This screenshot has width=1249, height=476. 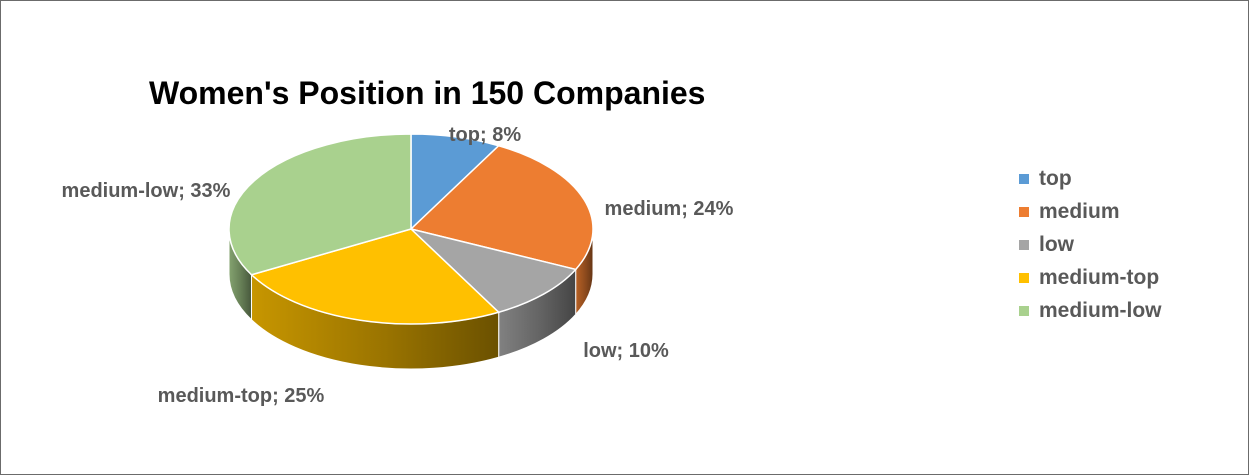 What do you see at coordinates (1100, 310) in the screenshot?
I see `legend-label-medium-low: medium-low` at bounding box center [1100, 310].